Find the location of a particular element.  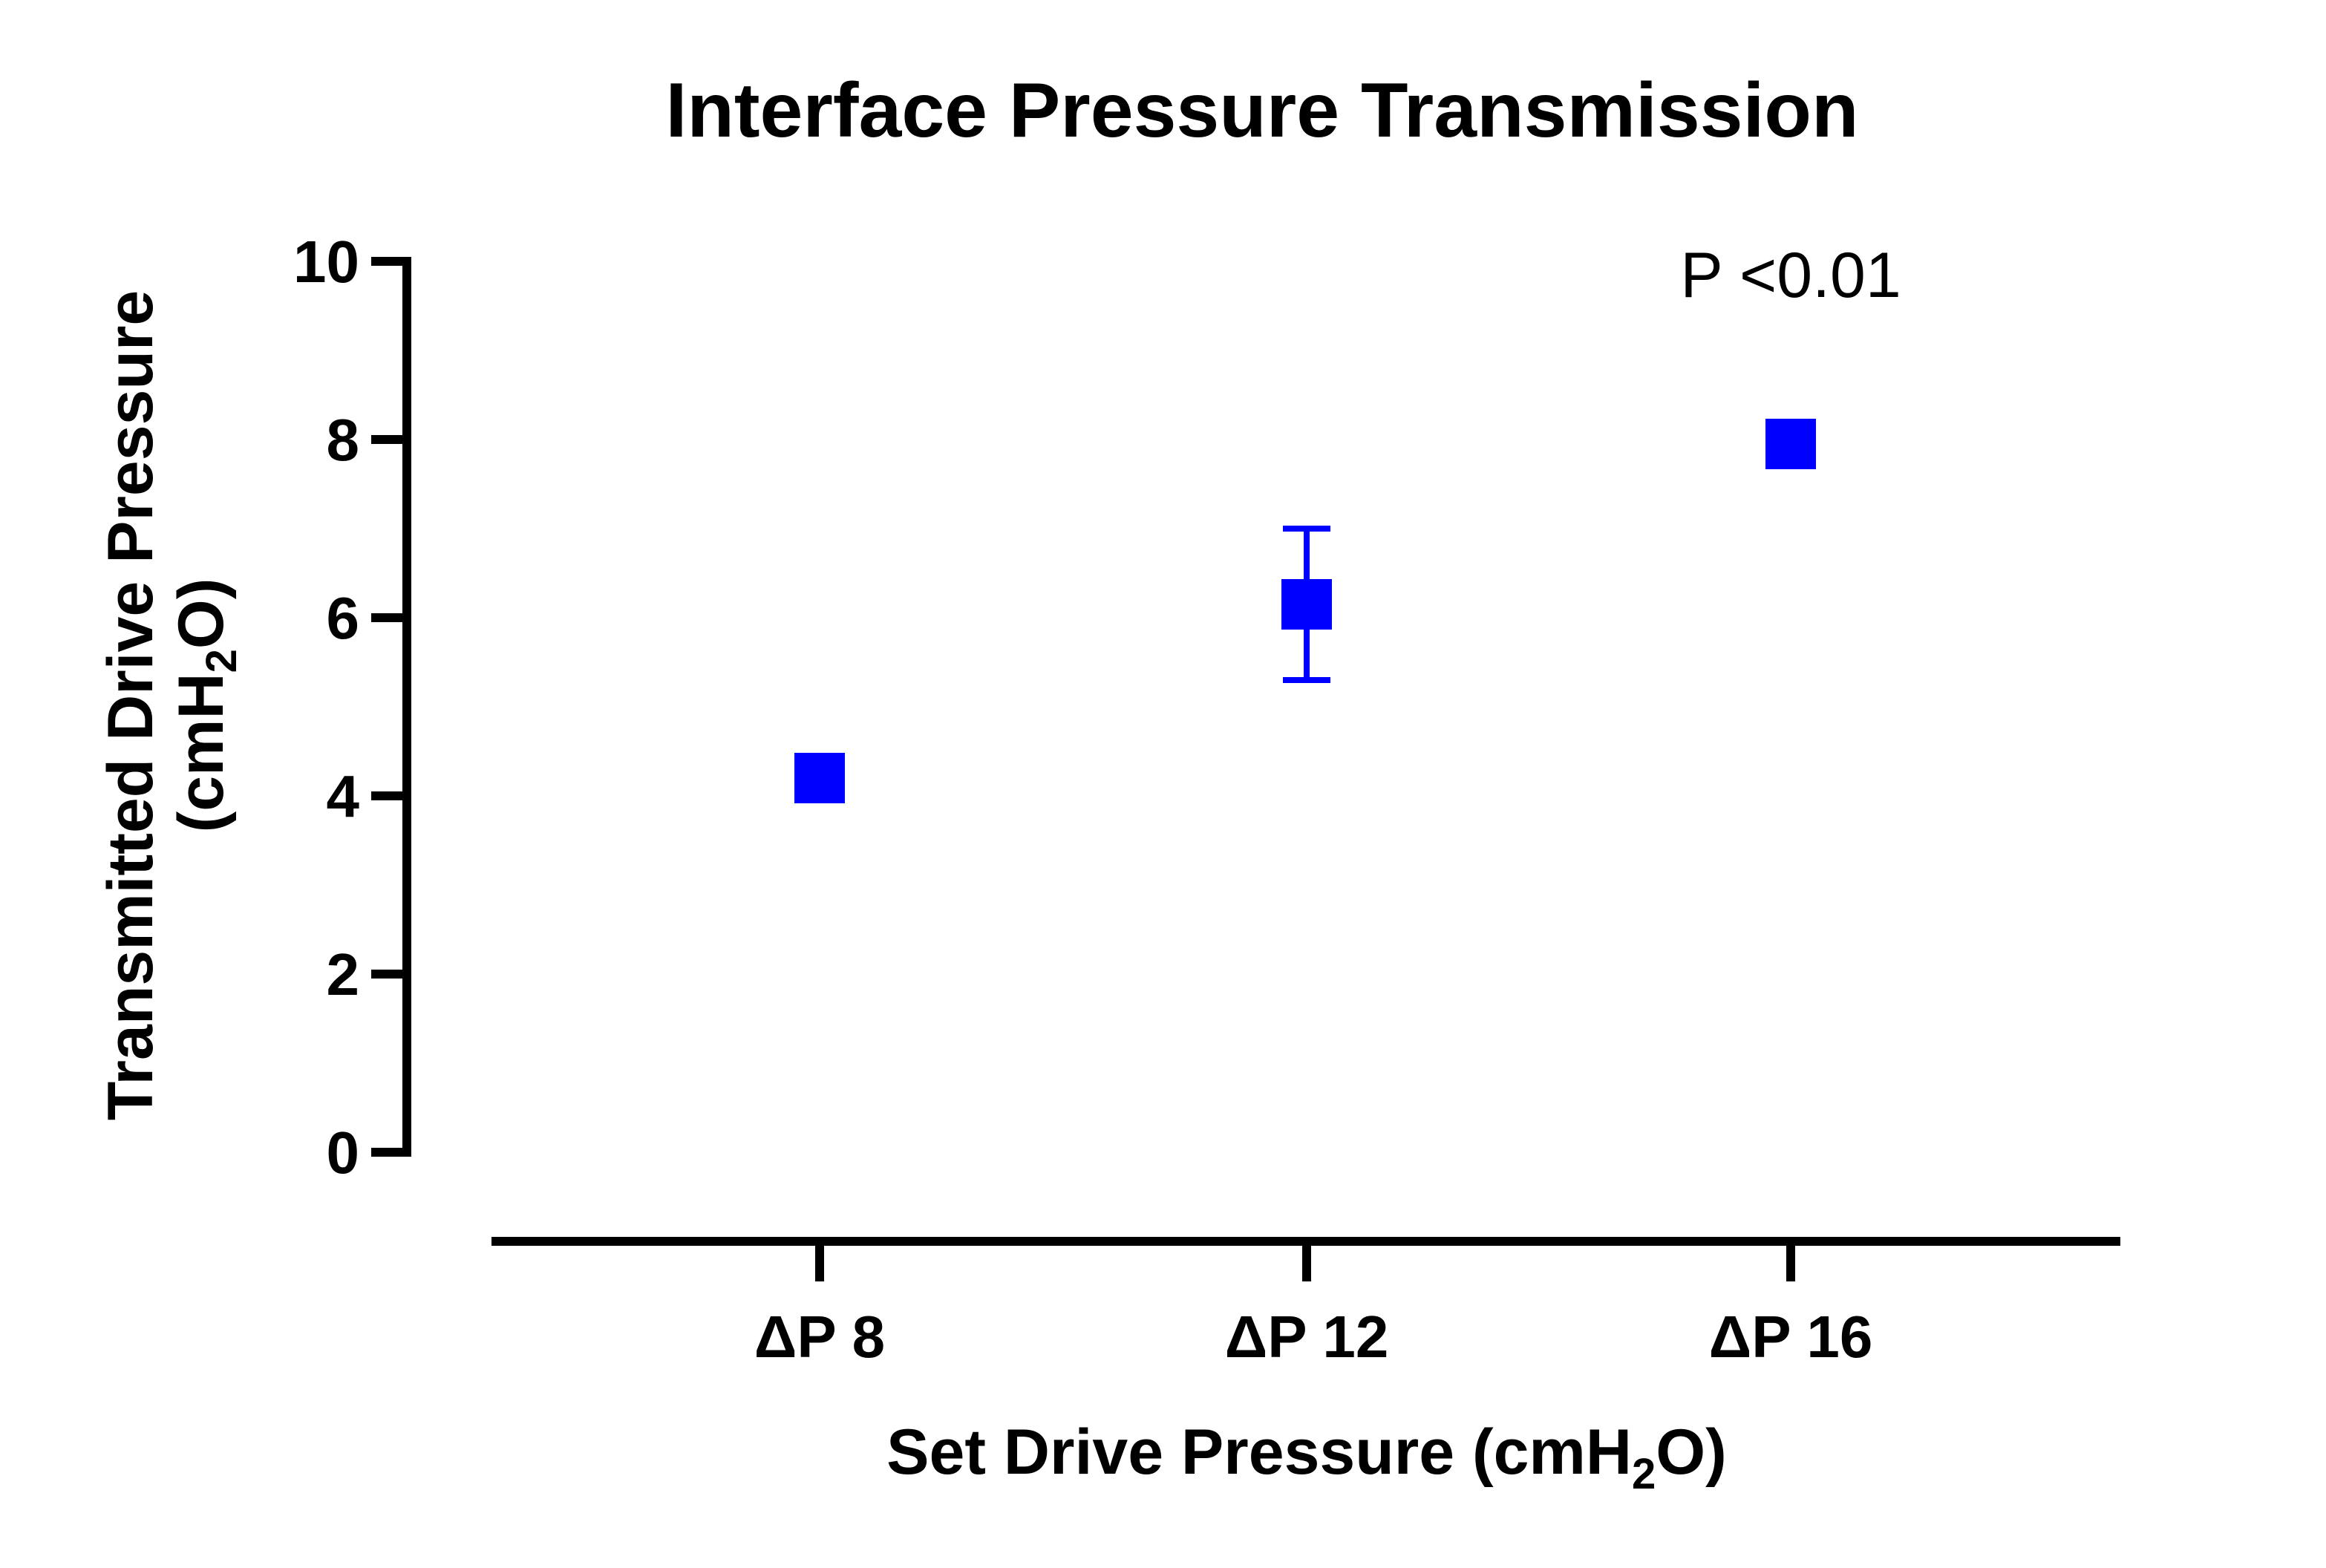

x-tick-label: ΔP 16 is located at coordinates (1791, 1337).